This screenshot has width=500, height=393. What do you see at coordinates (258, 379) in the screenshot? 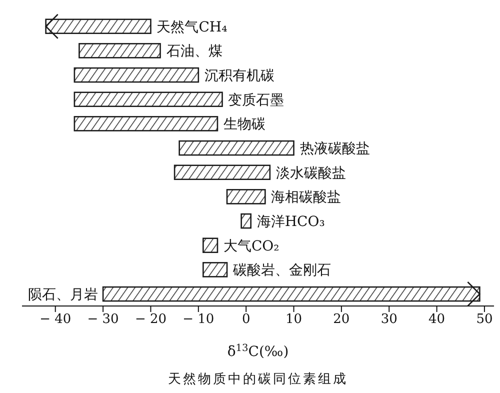
I see `text: 天然物质中的碳同位素组成` at bounding box center [258, 379].